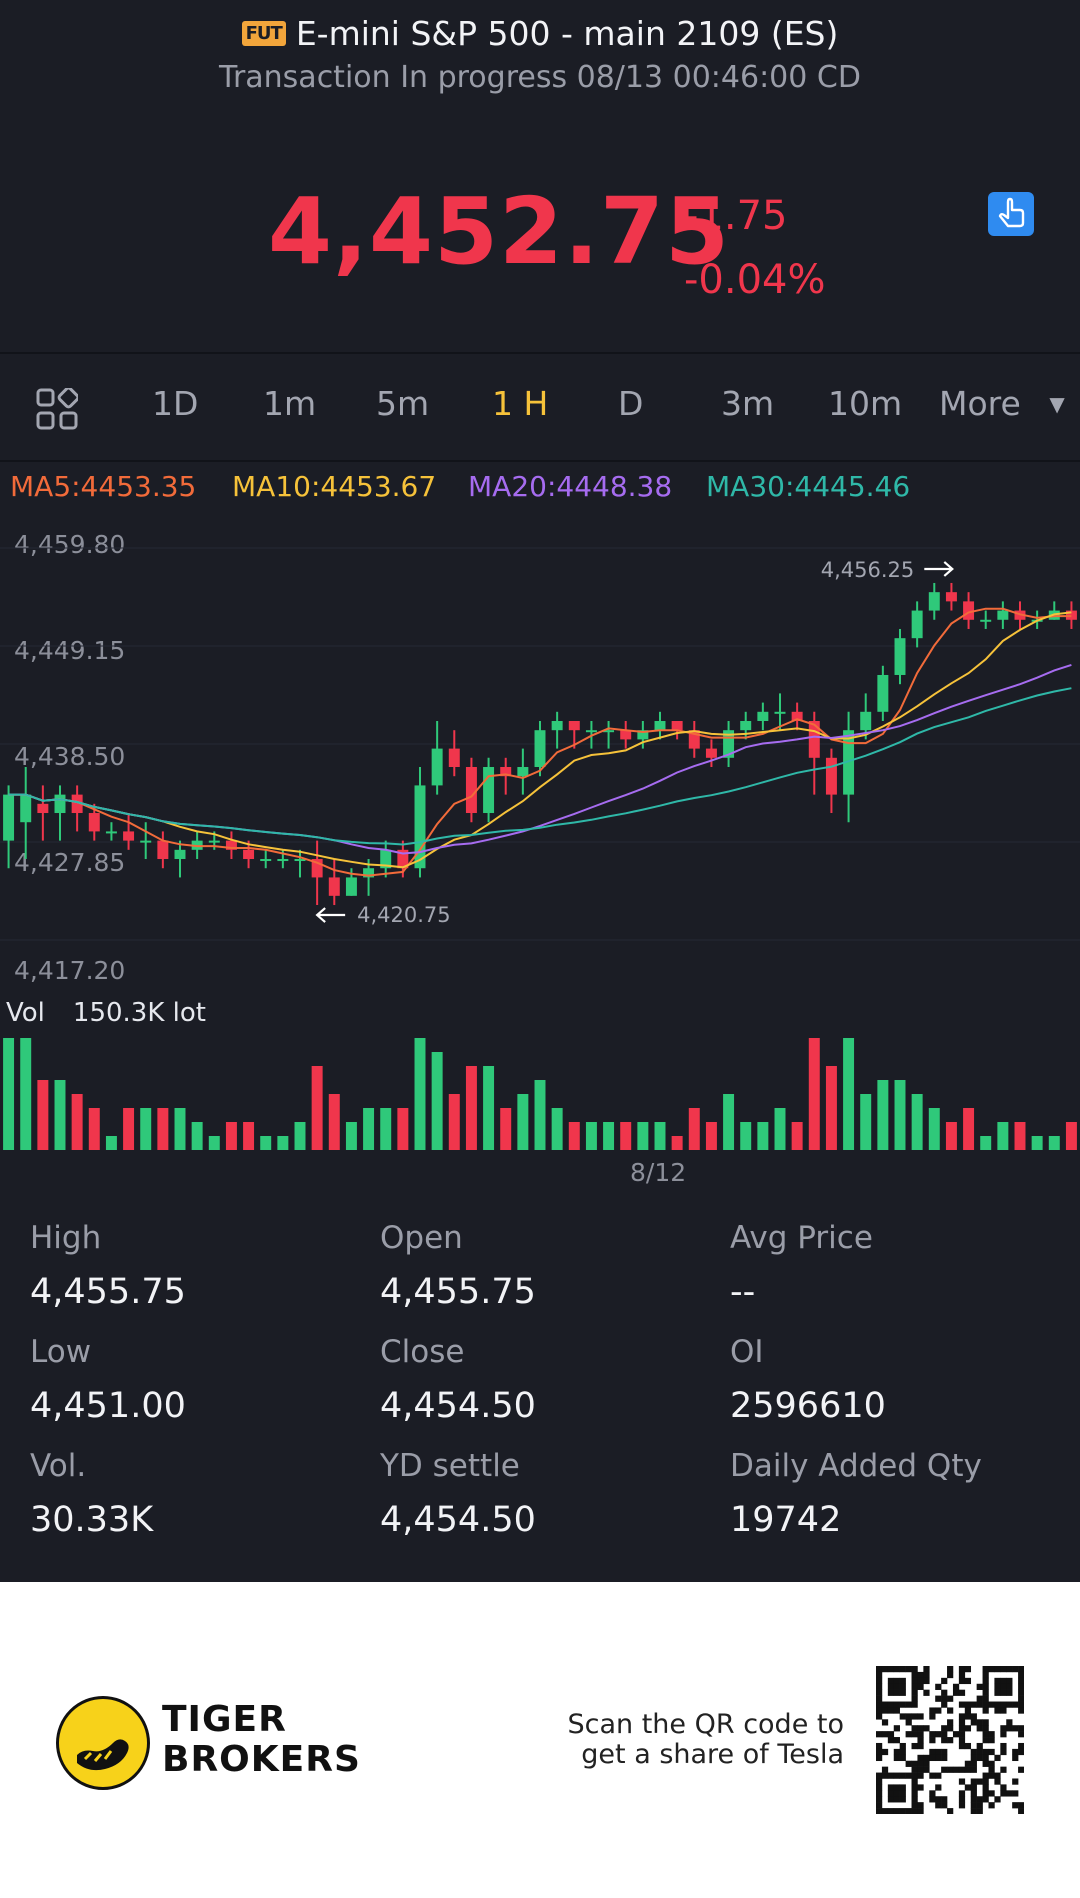  What do you see at coordinates (175, 403) in the screenshot?
I see `tab-1d: 1D` at bounding box center [175, 403].